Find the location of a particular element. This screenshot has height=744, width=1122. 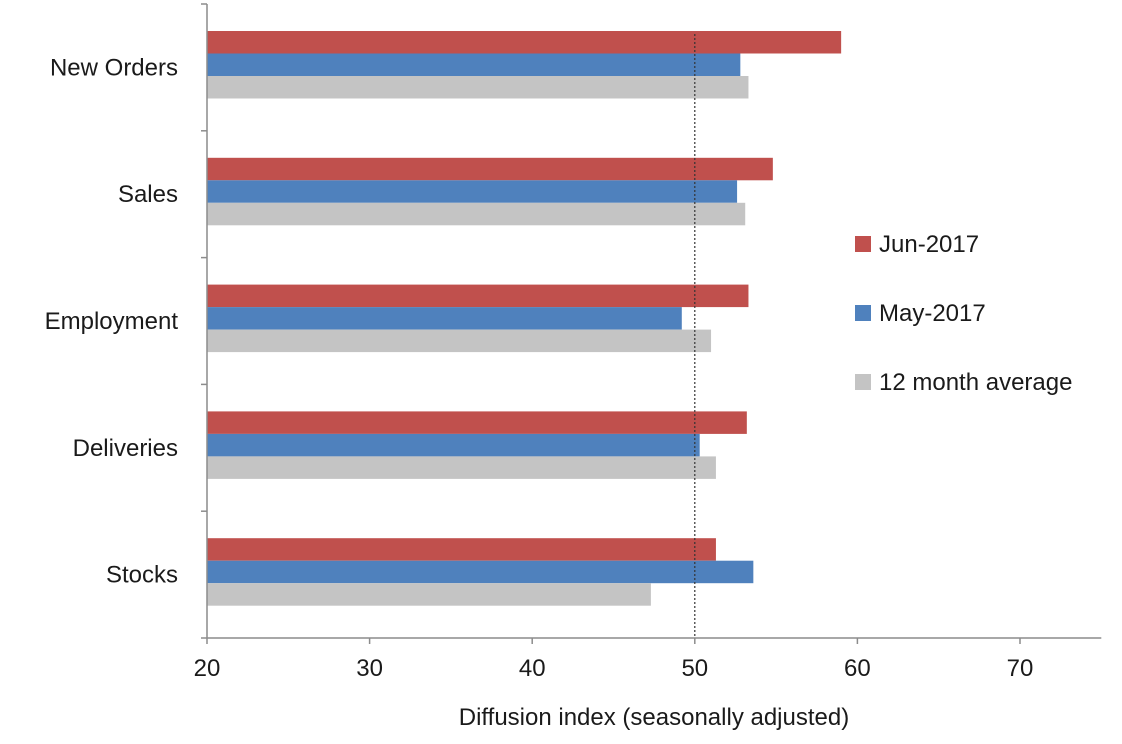

y-tick-label: Deliveries is located at coordinates (125, 448).